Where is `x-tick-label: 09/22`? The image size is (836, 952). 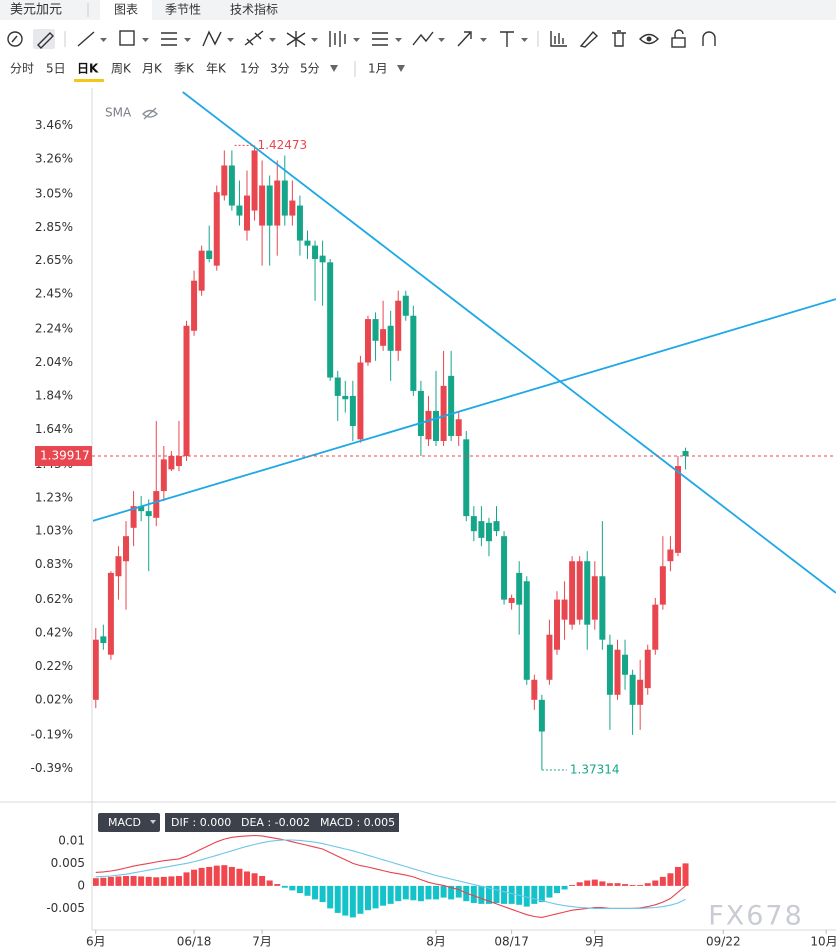 x-tick-label: 09/22 is located at coordinates (723, 942).